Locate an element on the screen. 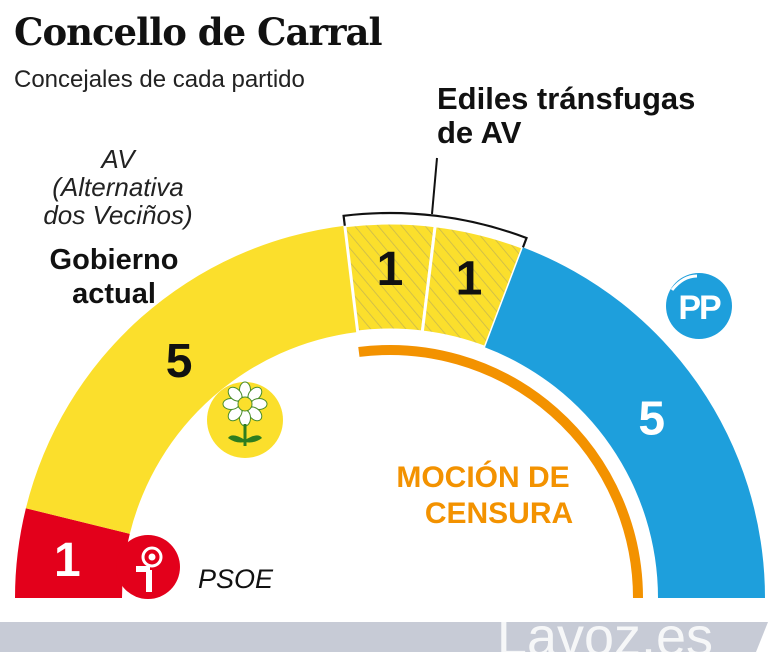 This screenshot has height=668, width=768. mocion-censura-label: MOCIÓN DE is located at coordinates (482, 477).